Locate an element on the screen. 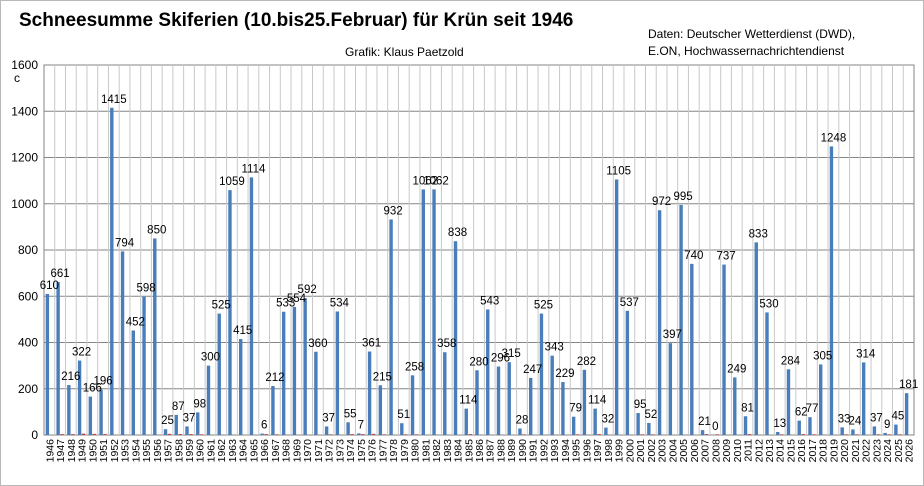 Image resolution: width=924 pixels, height=486 pixels. x-tick-label-1966: 1966 is located at coordinates (265, 451).